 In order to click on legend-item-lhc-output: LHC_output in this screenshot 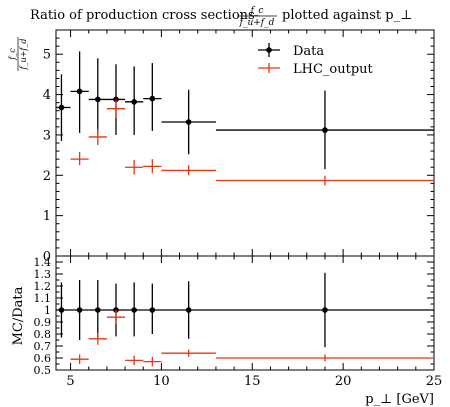, I will do `click(316, 69)`.